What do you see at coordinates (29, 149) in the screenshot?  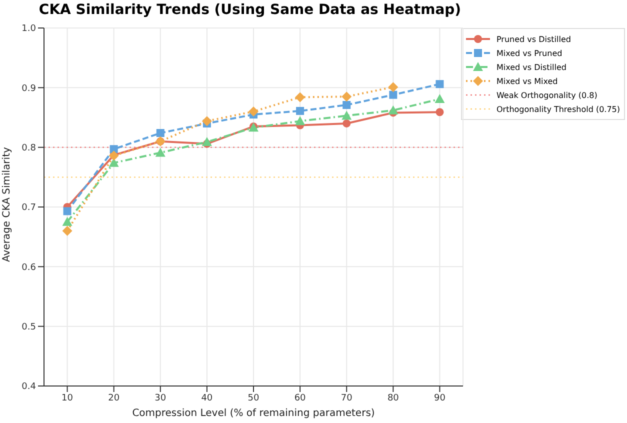 I see `y-tick-label: 0.8` at bounding box center [29, 149].